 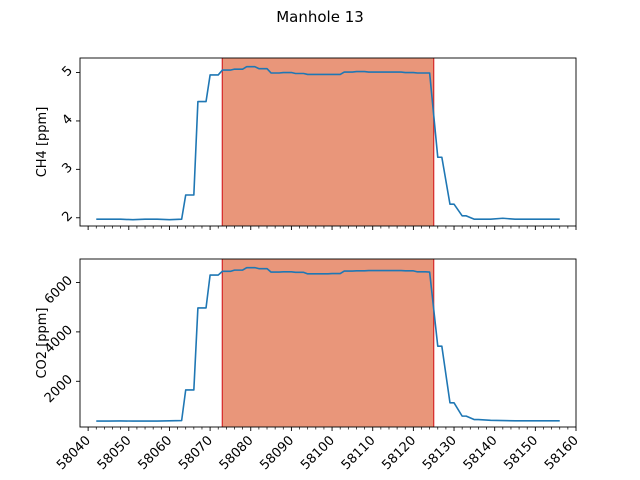 What do you see at coordinates (67, 168) in the screenshot?
I see `ch4-ytick-label: 3` at bounding box center [67, 168].